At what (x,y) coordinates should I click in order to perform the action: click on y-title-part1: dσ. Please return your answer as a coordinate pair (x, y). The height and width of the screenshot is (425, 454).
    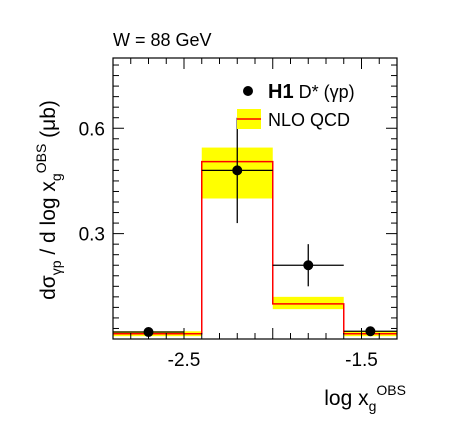
    Looking at the image, I should click on (48, 287).